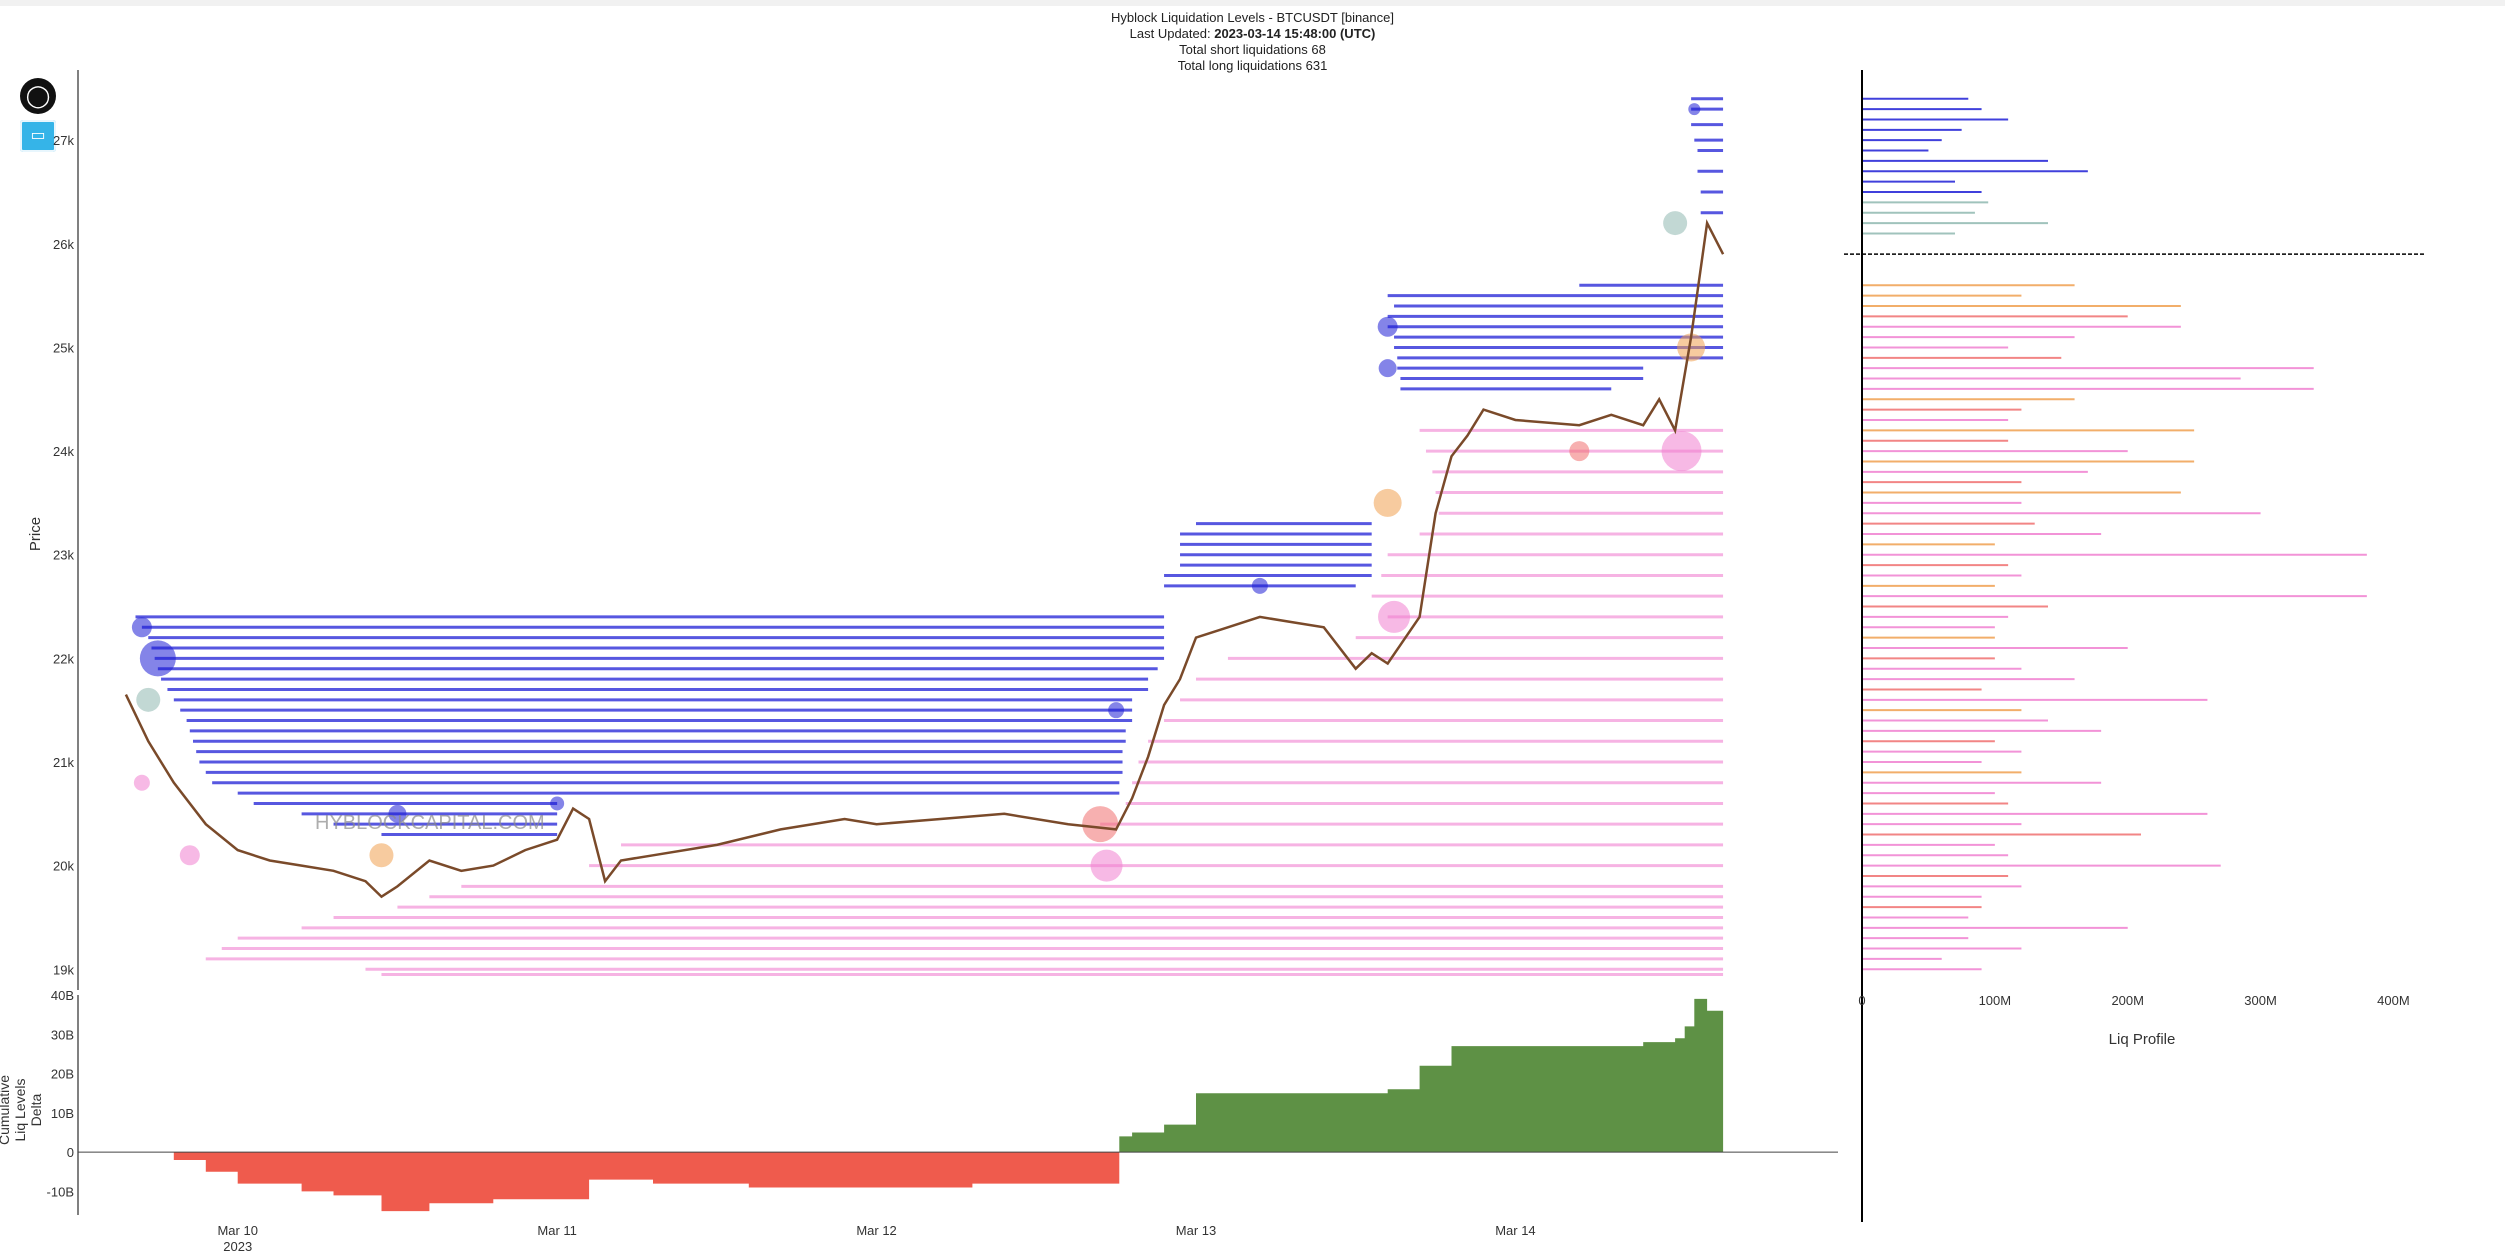  What do you see at coordinates (63, 244) in the screenshot?
I see `price-y-tick: 26k` at bounding box center [63, 244].